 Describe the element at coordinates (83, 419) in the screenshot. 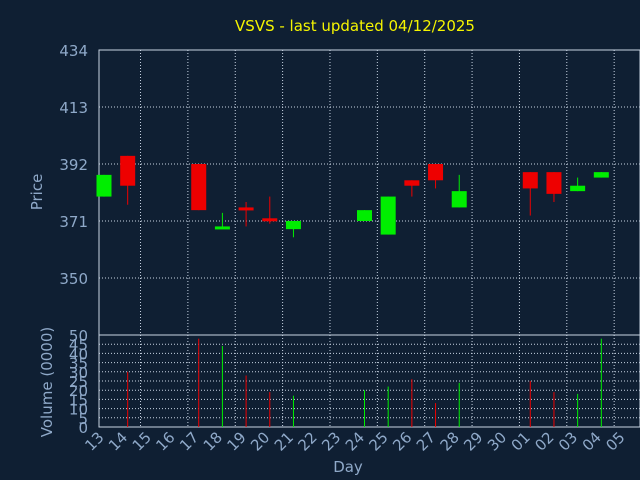

I see `volume-tick-label: 5` at that location.